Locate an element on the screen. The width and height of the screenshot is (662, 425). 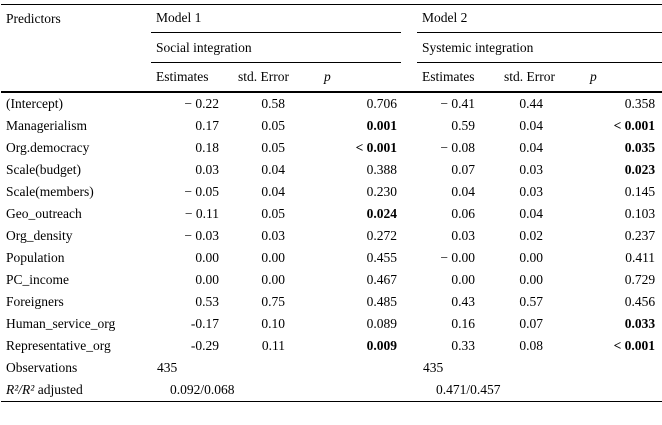
p-value-cell: 0.388 is located at coordinates (382, 169).